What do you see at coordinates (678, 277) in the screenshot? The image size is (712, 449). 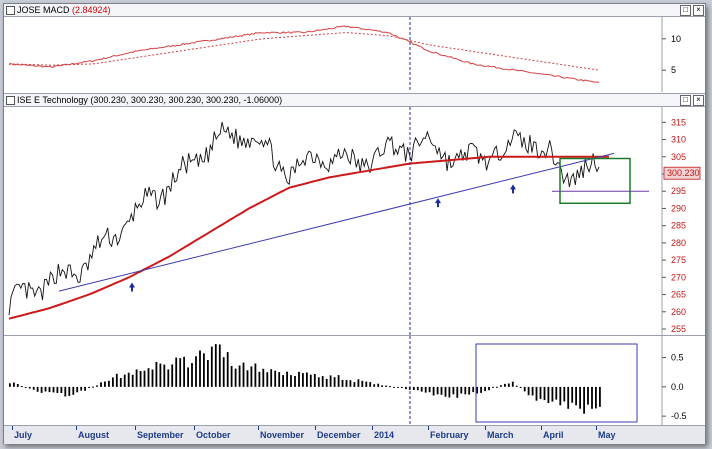 I see `price-tick-label: 270` at bounding box center [678, 277].